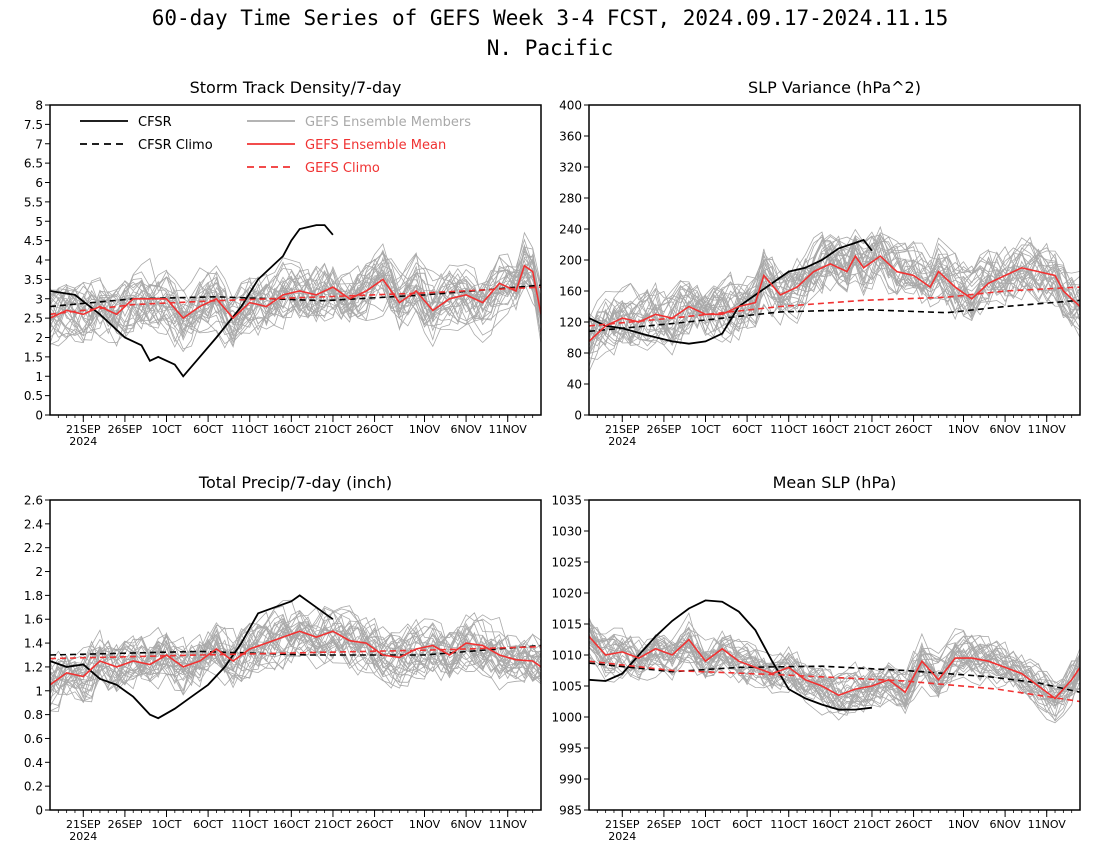 The image size is (1100, 850). Describe the element at coordinates (834, 87) in the screenshot. I see `panel-title: SLP Variance (hPa^2)` at that location.